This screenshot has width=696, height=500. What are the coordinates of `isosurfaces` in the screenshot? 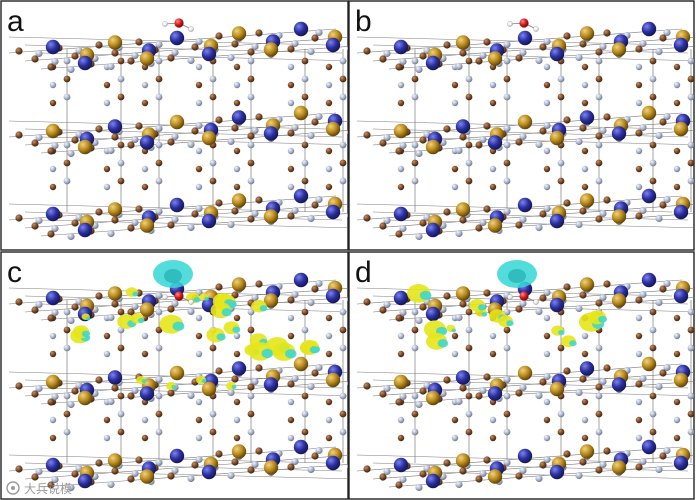 It's located at (195, 325).